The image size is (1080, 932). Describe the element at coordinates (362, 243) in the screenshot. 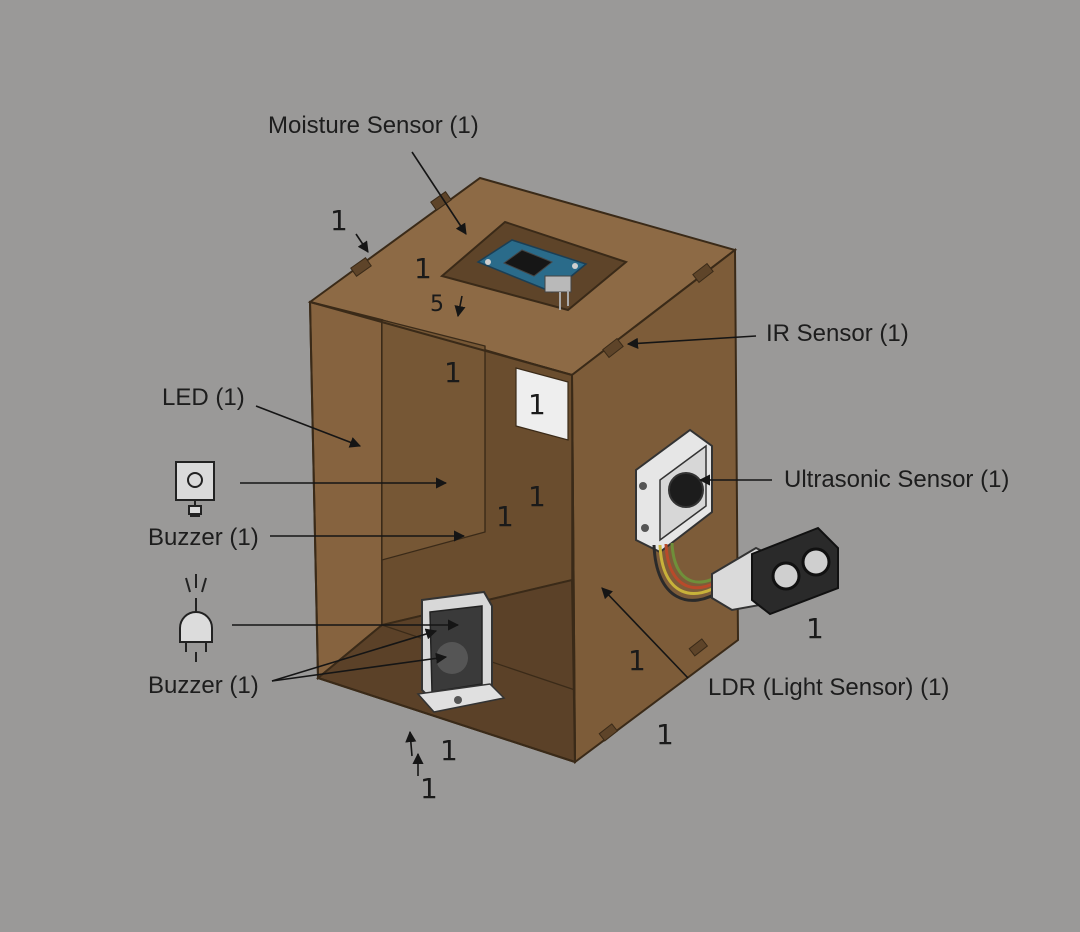

I see `arrow-annot-topleft` at that location.